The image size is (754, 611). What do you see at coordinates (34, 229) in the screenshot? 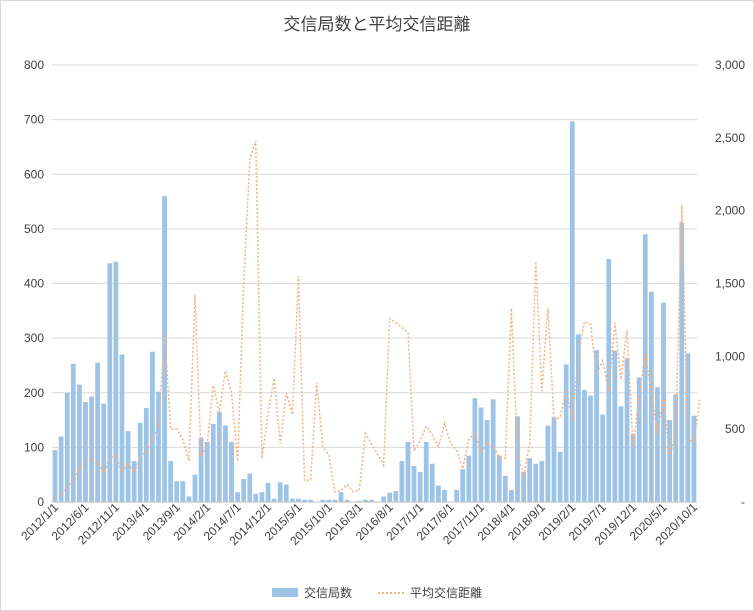
I see `left-tick-label: 500` at bounding box center [34, 229].